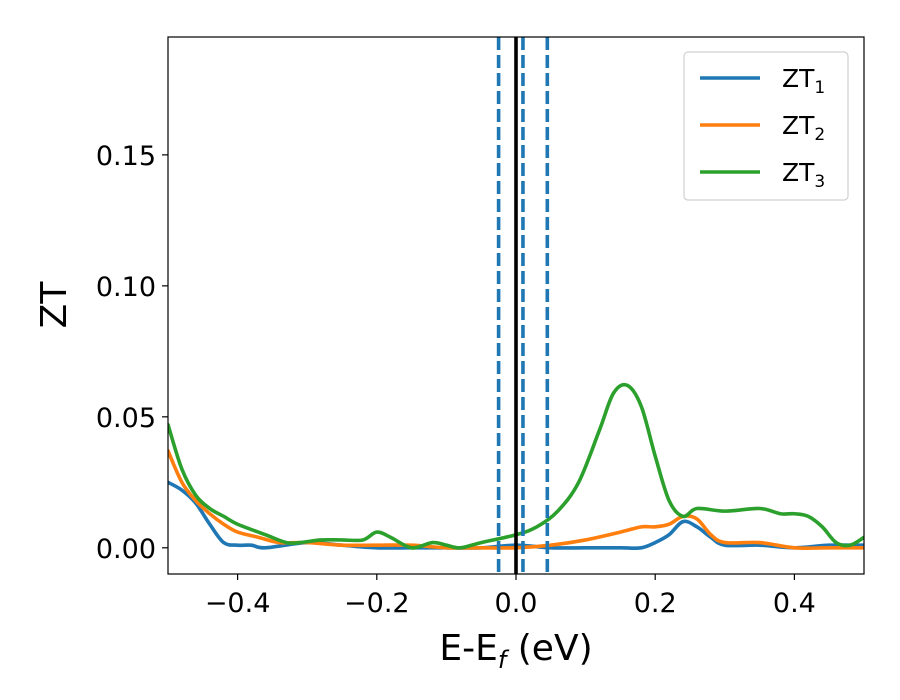  Describe the element at coordinates (794, 603) in the screenshot. I see `x-tick-label: 0.4` at that location.